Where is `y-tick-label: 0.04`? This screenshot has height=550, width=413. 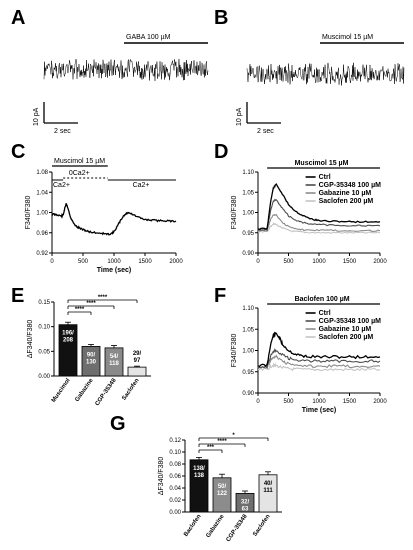
y-tick-label: 0.04 is located at coordinates (175, 489).